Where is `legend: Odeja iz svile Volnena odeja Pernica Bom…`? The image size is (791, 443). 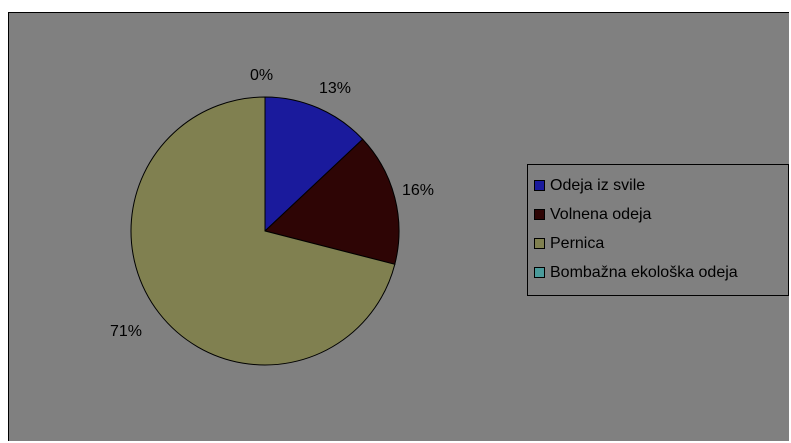
legend: Odeja iz svile Volnena odeja Pernica Bom… is located at coordinates (658, 230).